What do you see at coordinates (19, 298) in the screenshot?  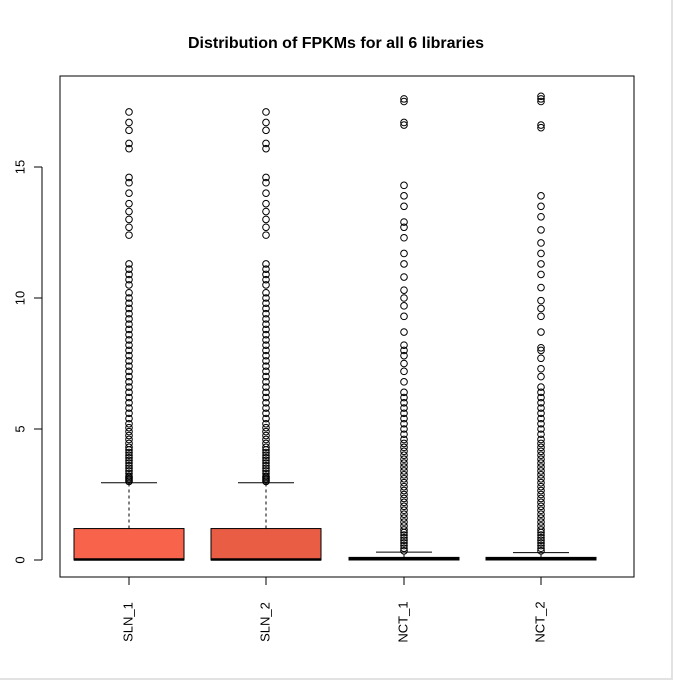 I see `y-tick-label: 10` at bounding box center [19, 298].